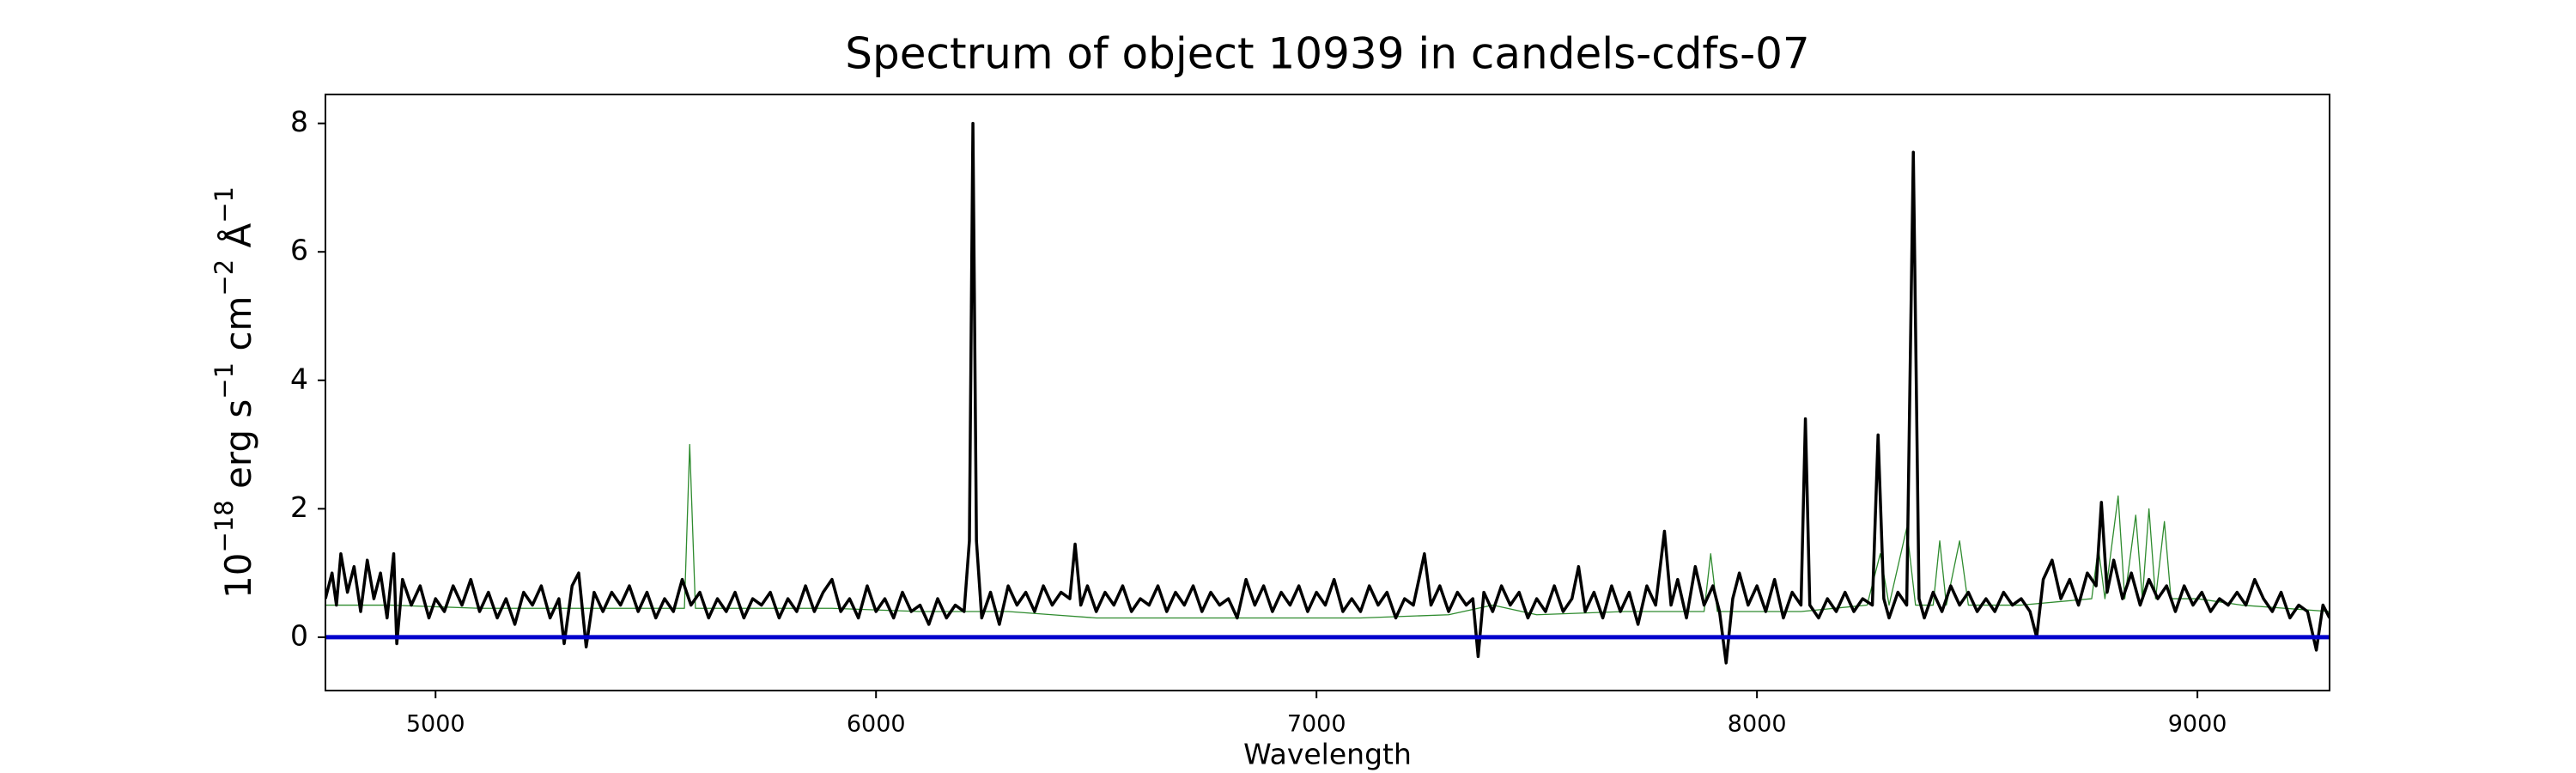 This screenshot has width=2576, height=773. Describe the element at coordinates (2197, 724) in the screenshot. I see `x-tick-label: 9000` at that location.